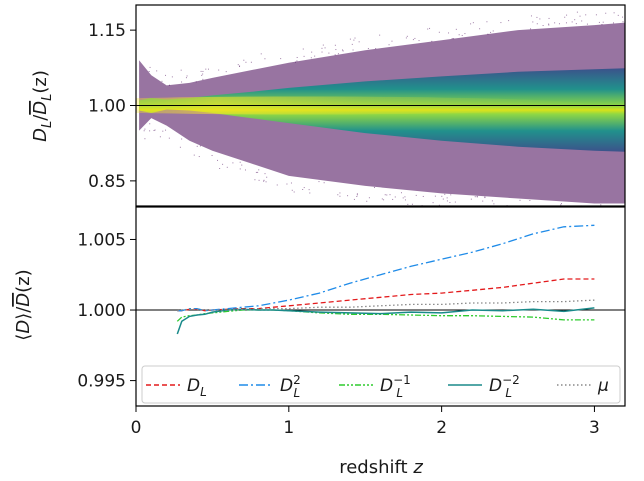 The image size is (644, 481). What do you see at coordinates (290, 386) in the screenshot?
I see `legend-label-1: D2 L` at bounding box center [290, 386].